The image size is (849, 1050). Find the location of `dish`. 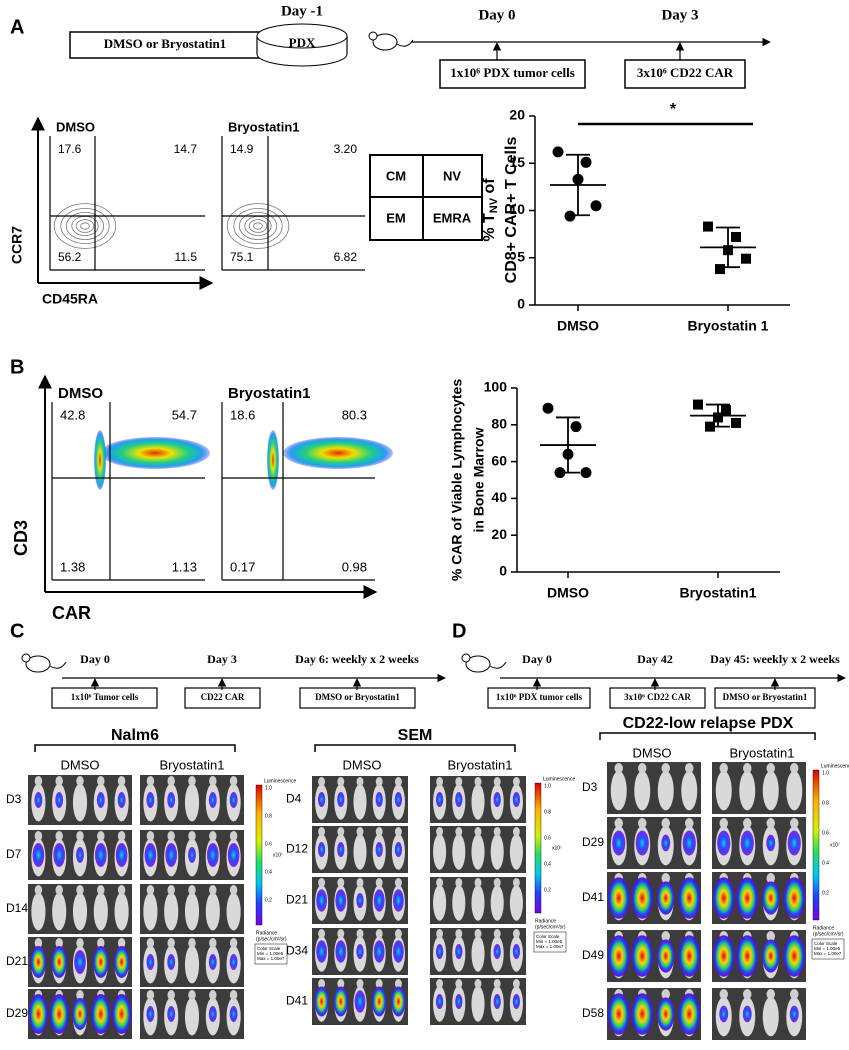

dish is located at coordinates (302, 36).